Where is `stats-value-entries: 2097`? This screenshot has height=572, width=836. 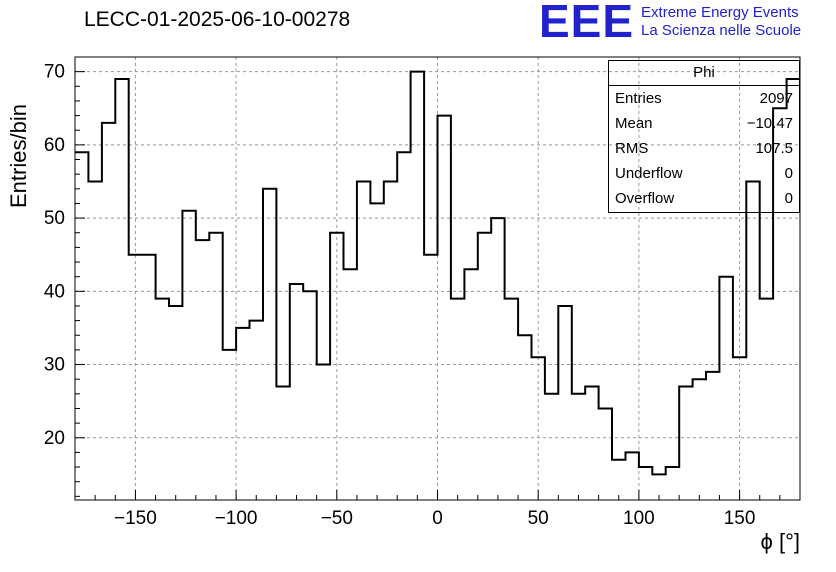 stats-value-entries: 2097 is located at coordinates (776, 98).